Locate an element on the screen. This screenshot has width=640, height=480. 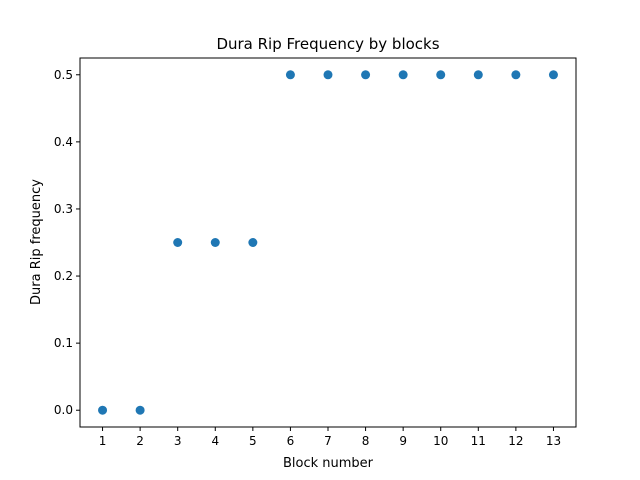
x-tick-label: 8 is located at coordinates (366, 441).